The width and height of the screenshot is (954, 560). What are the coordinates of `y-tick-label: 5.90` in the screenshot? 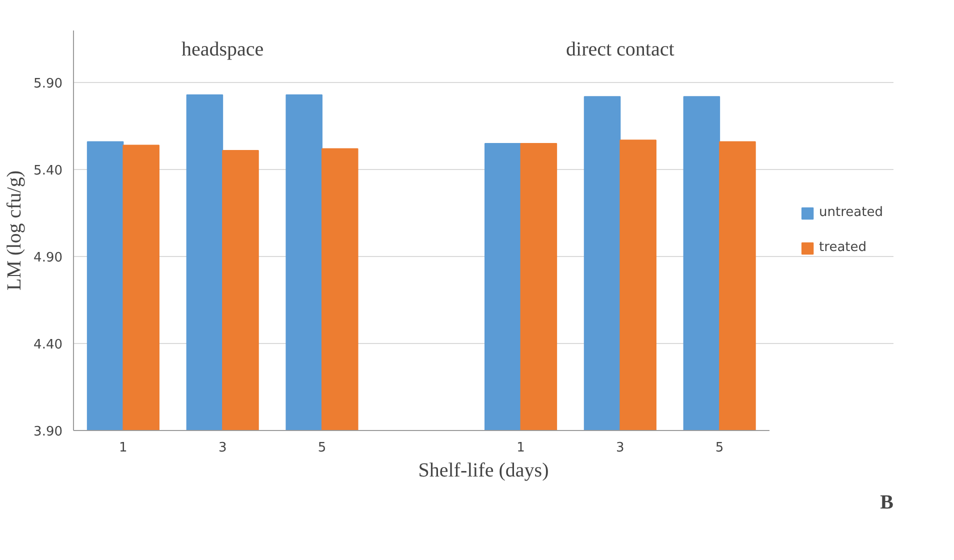 It's located at (48, 84).